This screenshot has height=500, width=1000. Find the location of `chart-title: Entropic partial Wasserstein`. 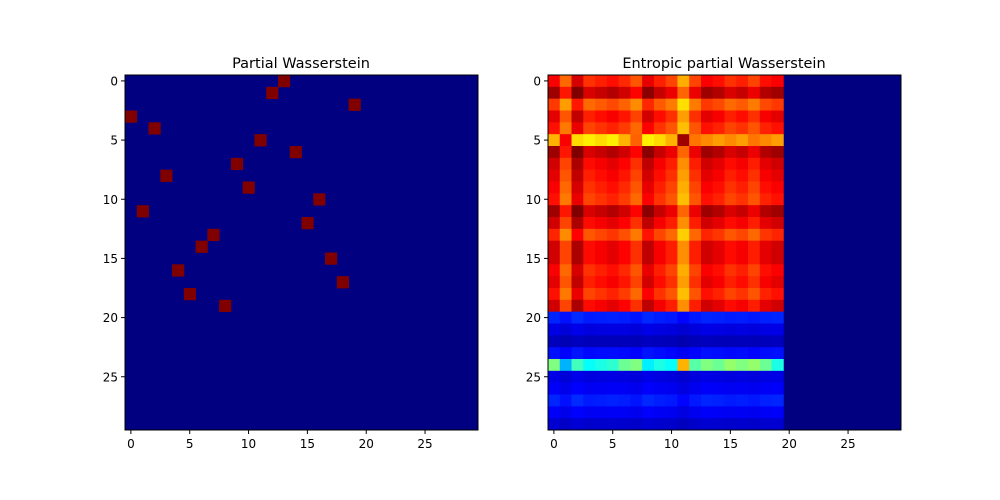

chart-title: Entropic partial Wasserstein is located at coordinates (723, 64).